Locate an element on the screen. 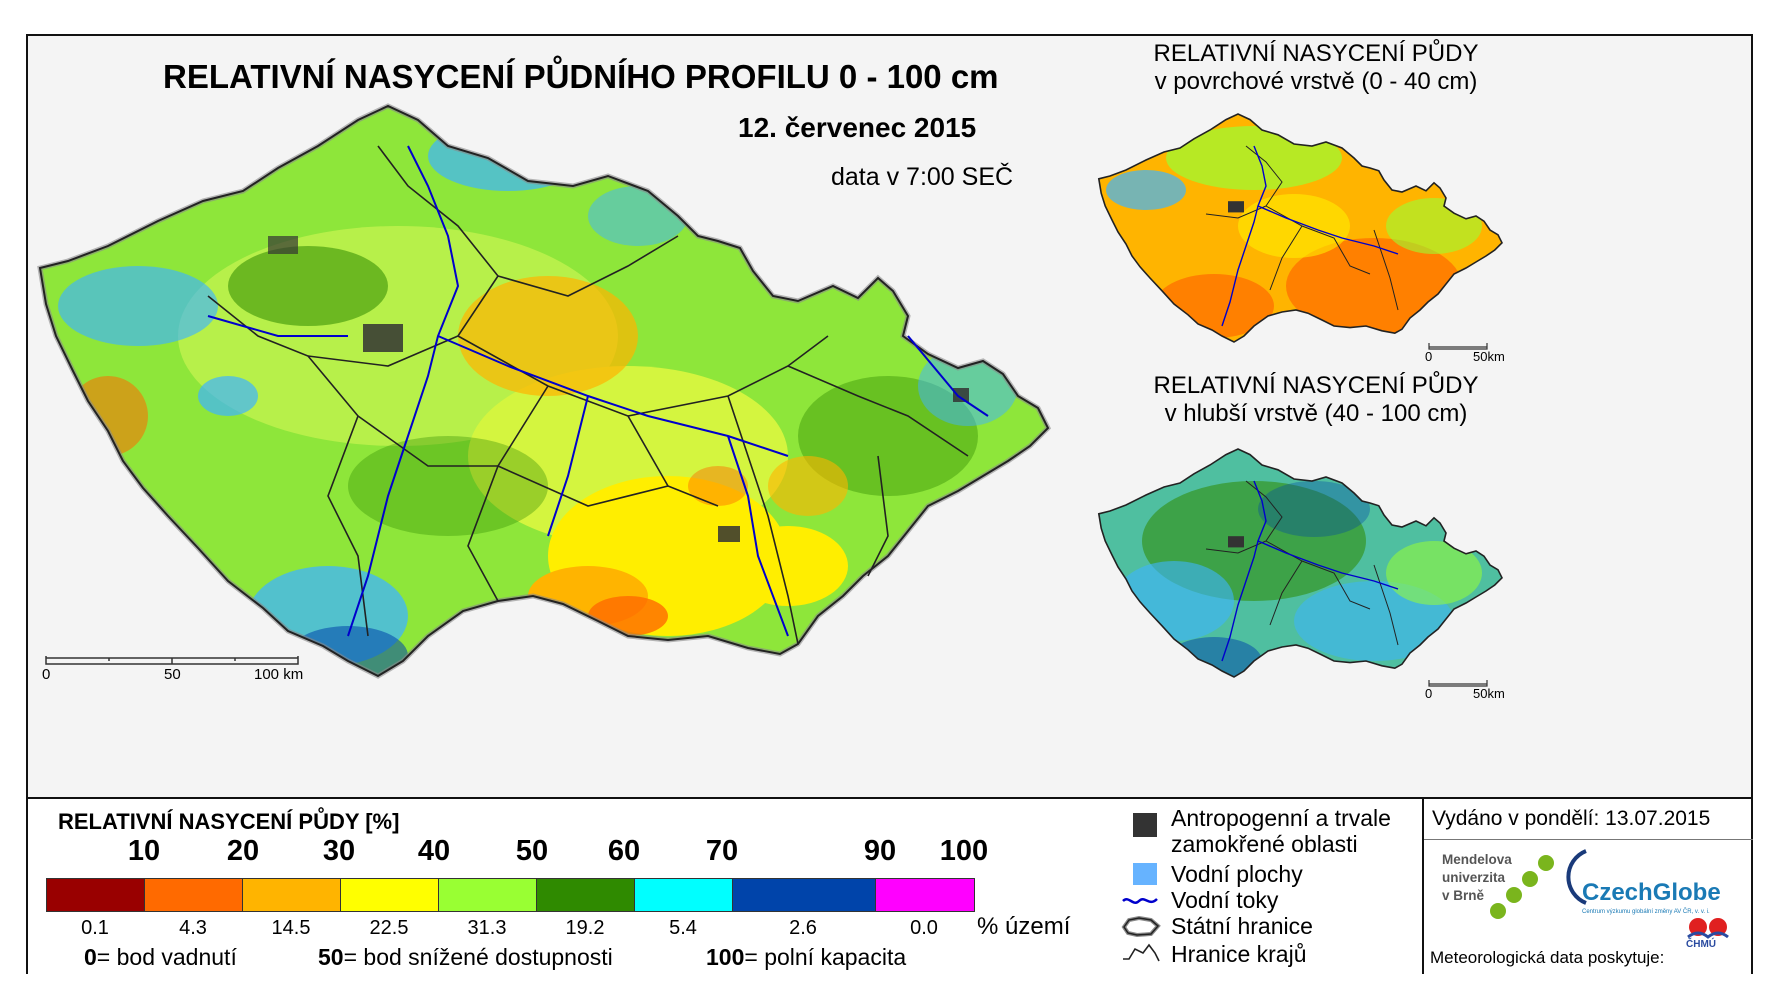 The width and height of the screenshot is (1772, 1003). key-anthropogenic-line1: Antropogenní a trvale is located at coordinates (1281, 818).